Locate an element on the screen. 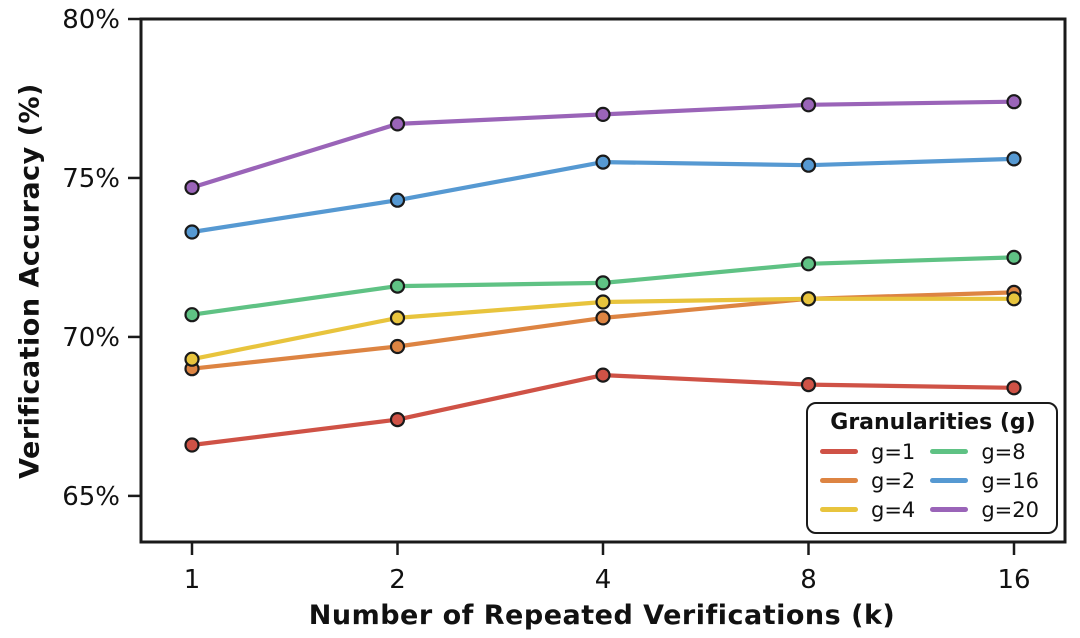 This screenshot has width=1080, height=638. line-g16 is located at coordinates (603, 195).